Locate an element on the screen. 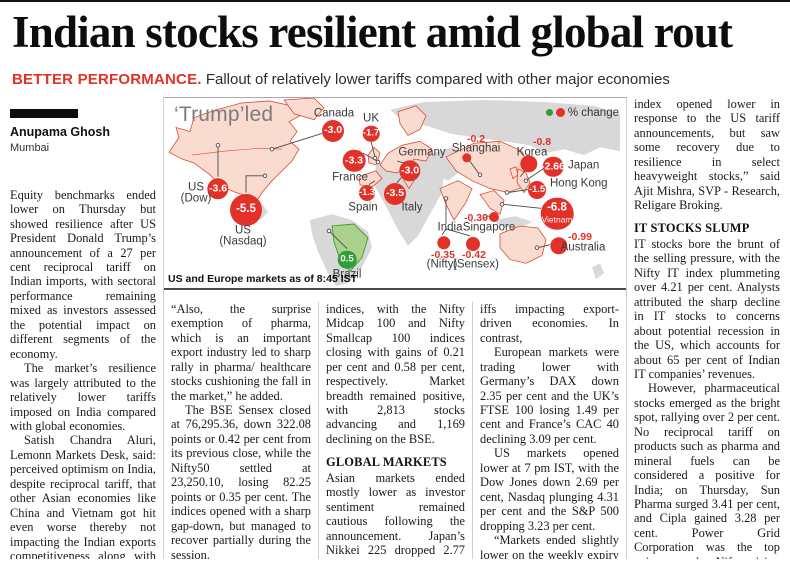 This screenshot has width=790, height=564. section-heading-it-stocks-slump: IT STOCKS SLUMP is located at coordinates (692, 228).